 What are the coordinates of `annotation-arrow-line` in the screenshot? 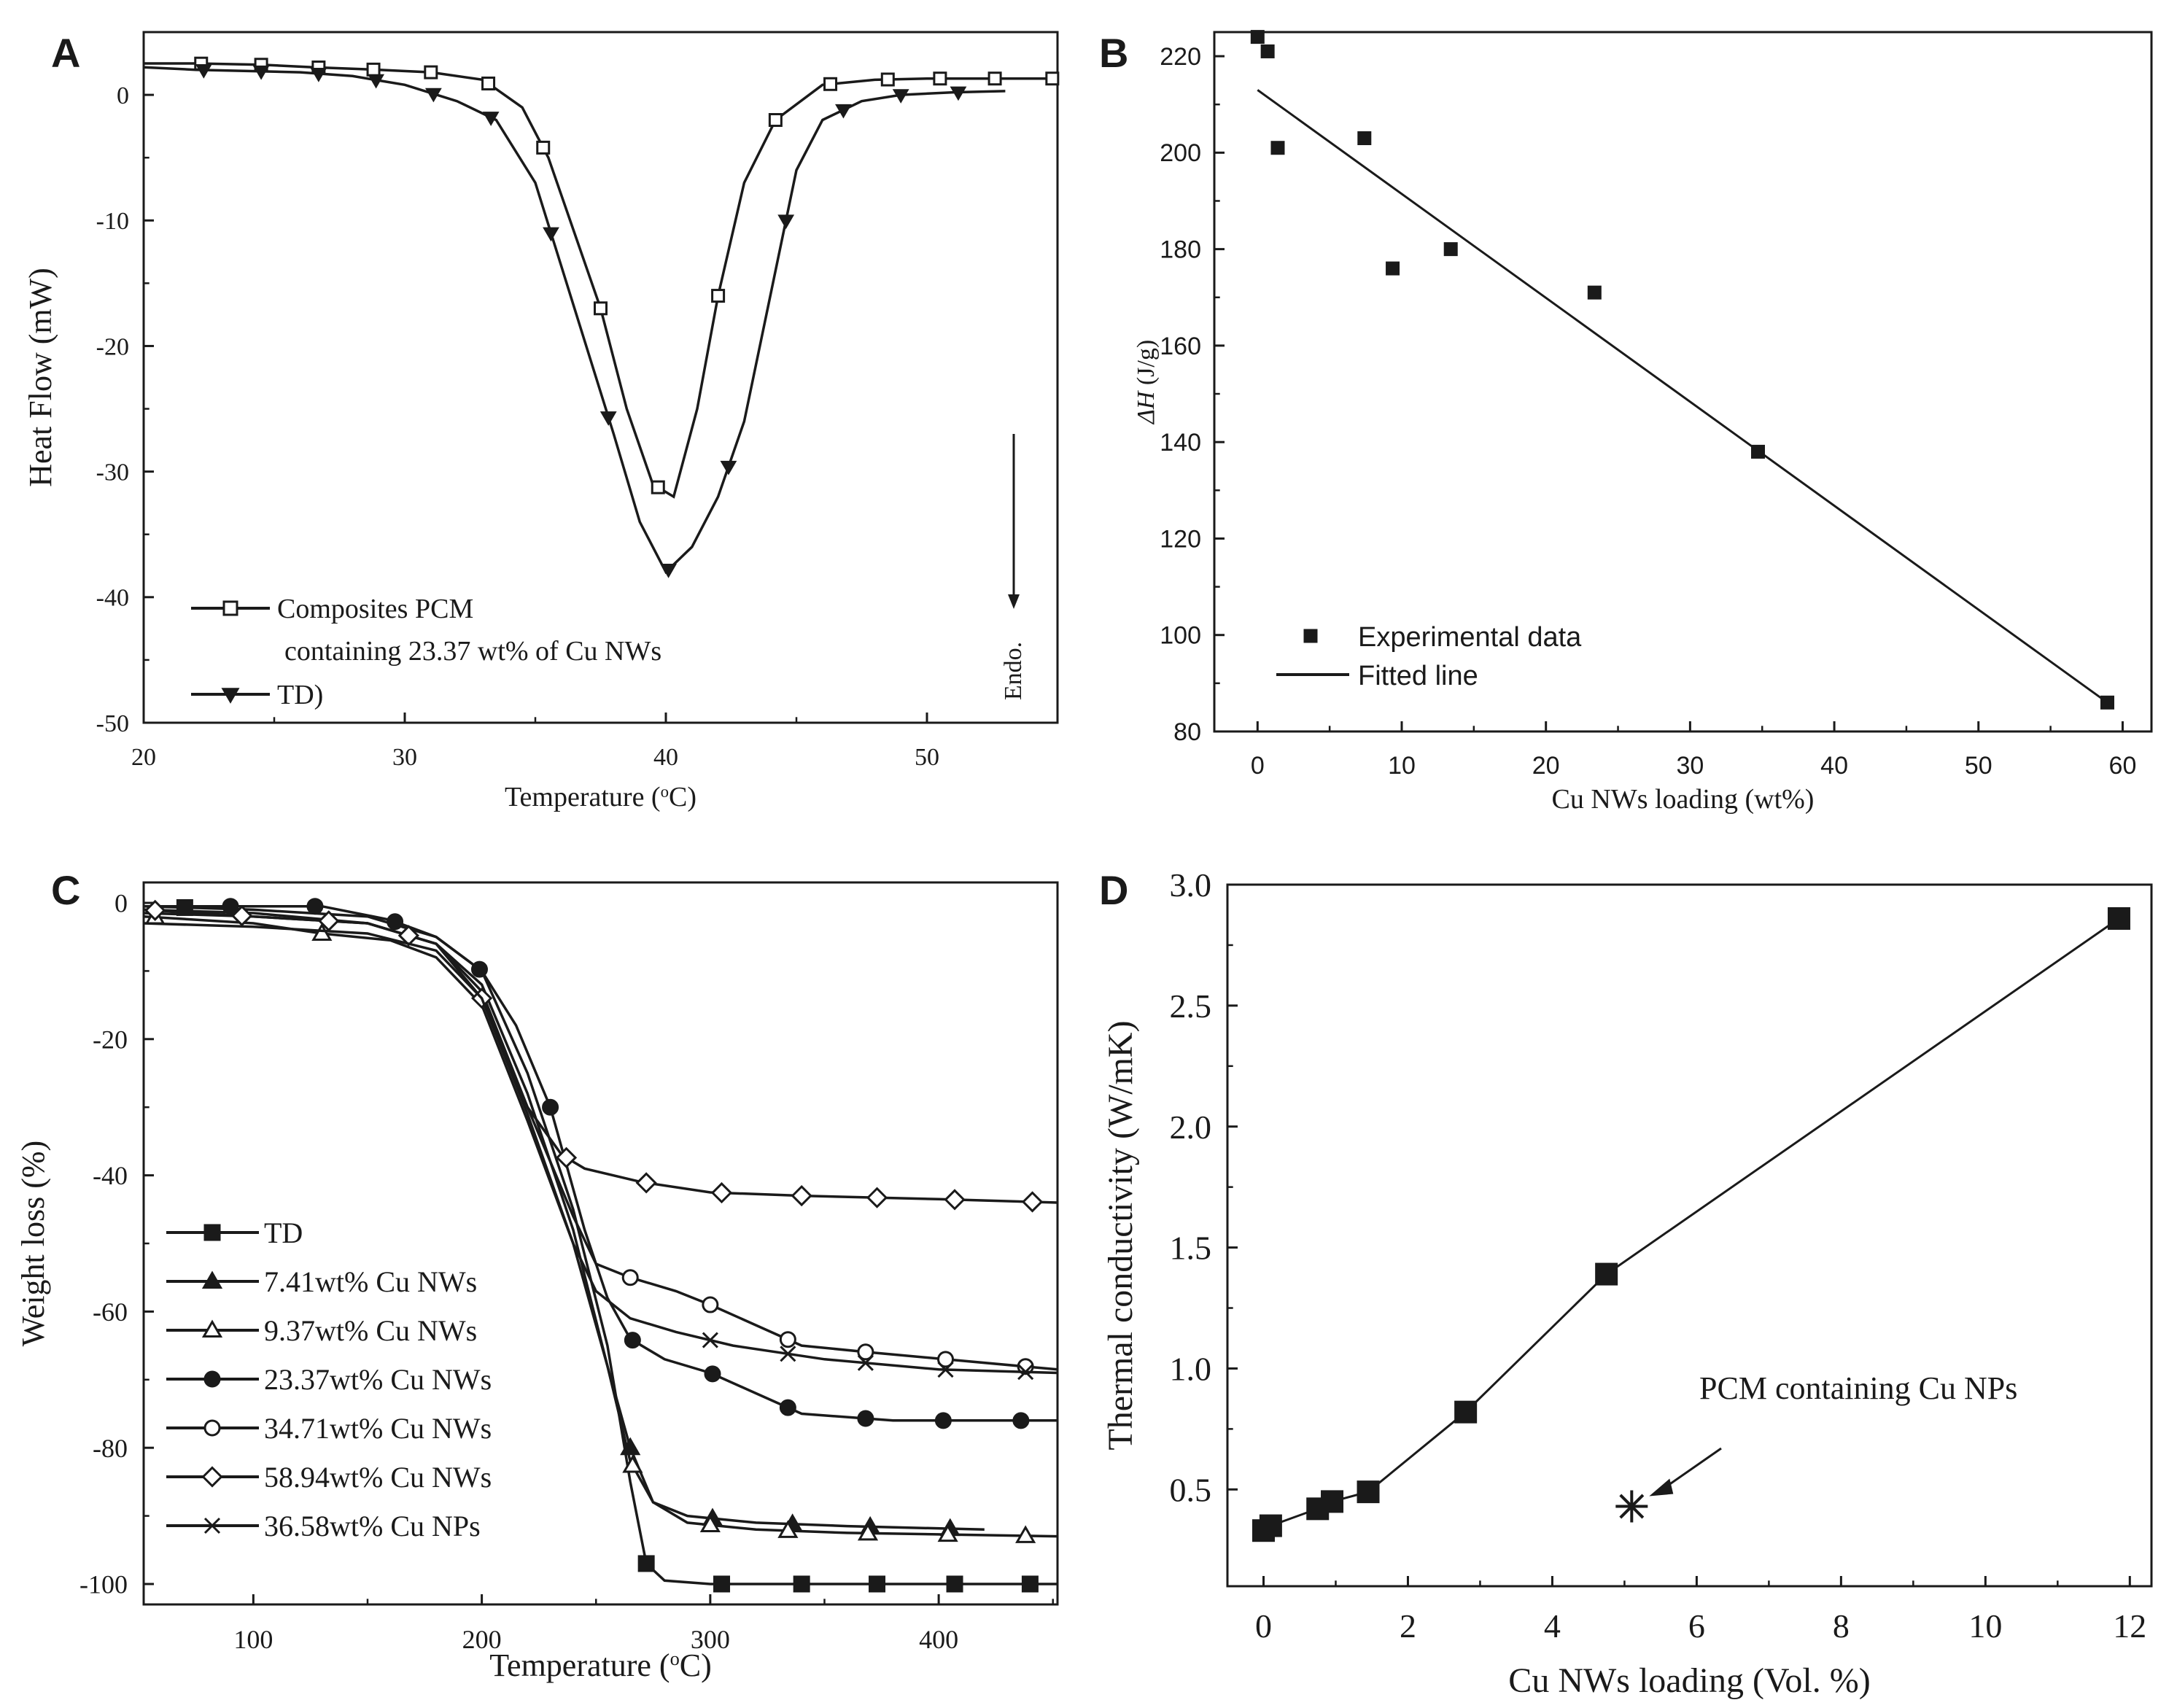 It's located at (1691, 1469).